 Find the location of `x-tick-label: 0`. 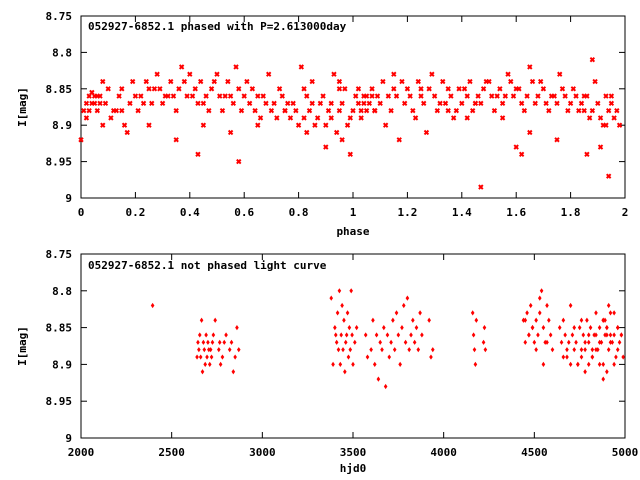

x-tick-label: 0 is located at coordinates (81, 212).